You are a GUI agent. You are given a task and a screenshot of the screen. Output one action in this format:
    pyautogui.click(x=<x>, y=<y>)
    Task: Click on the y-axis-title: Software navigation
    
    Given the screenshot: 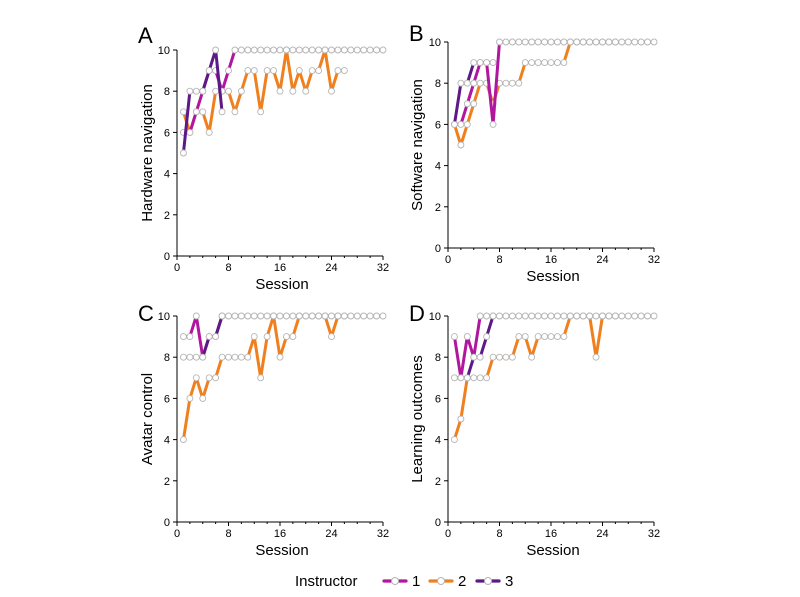 What is the action you would take?
    pyautogui.click(x=417, y=145)
    